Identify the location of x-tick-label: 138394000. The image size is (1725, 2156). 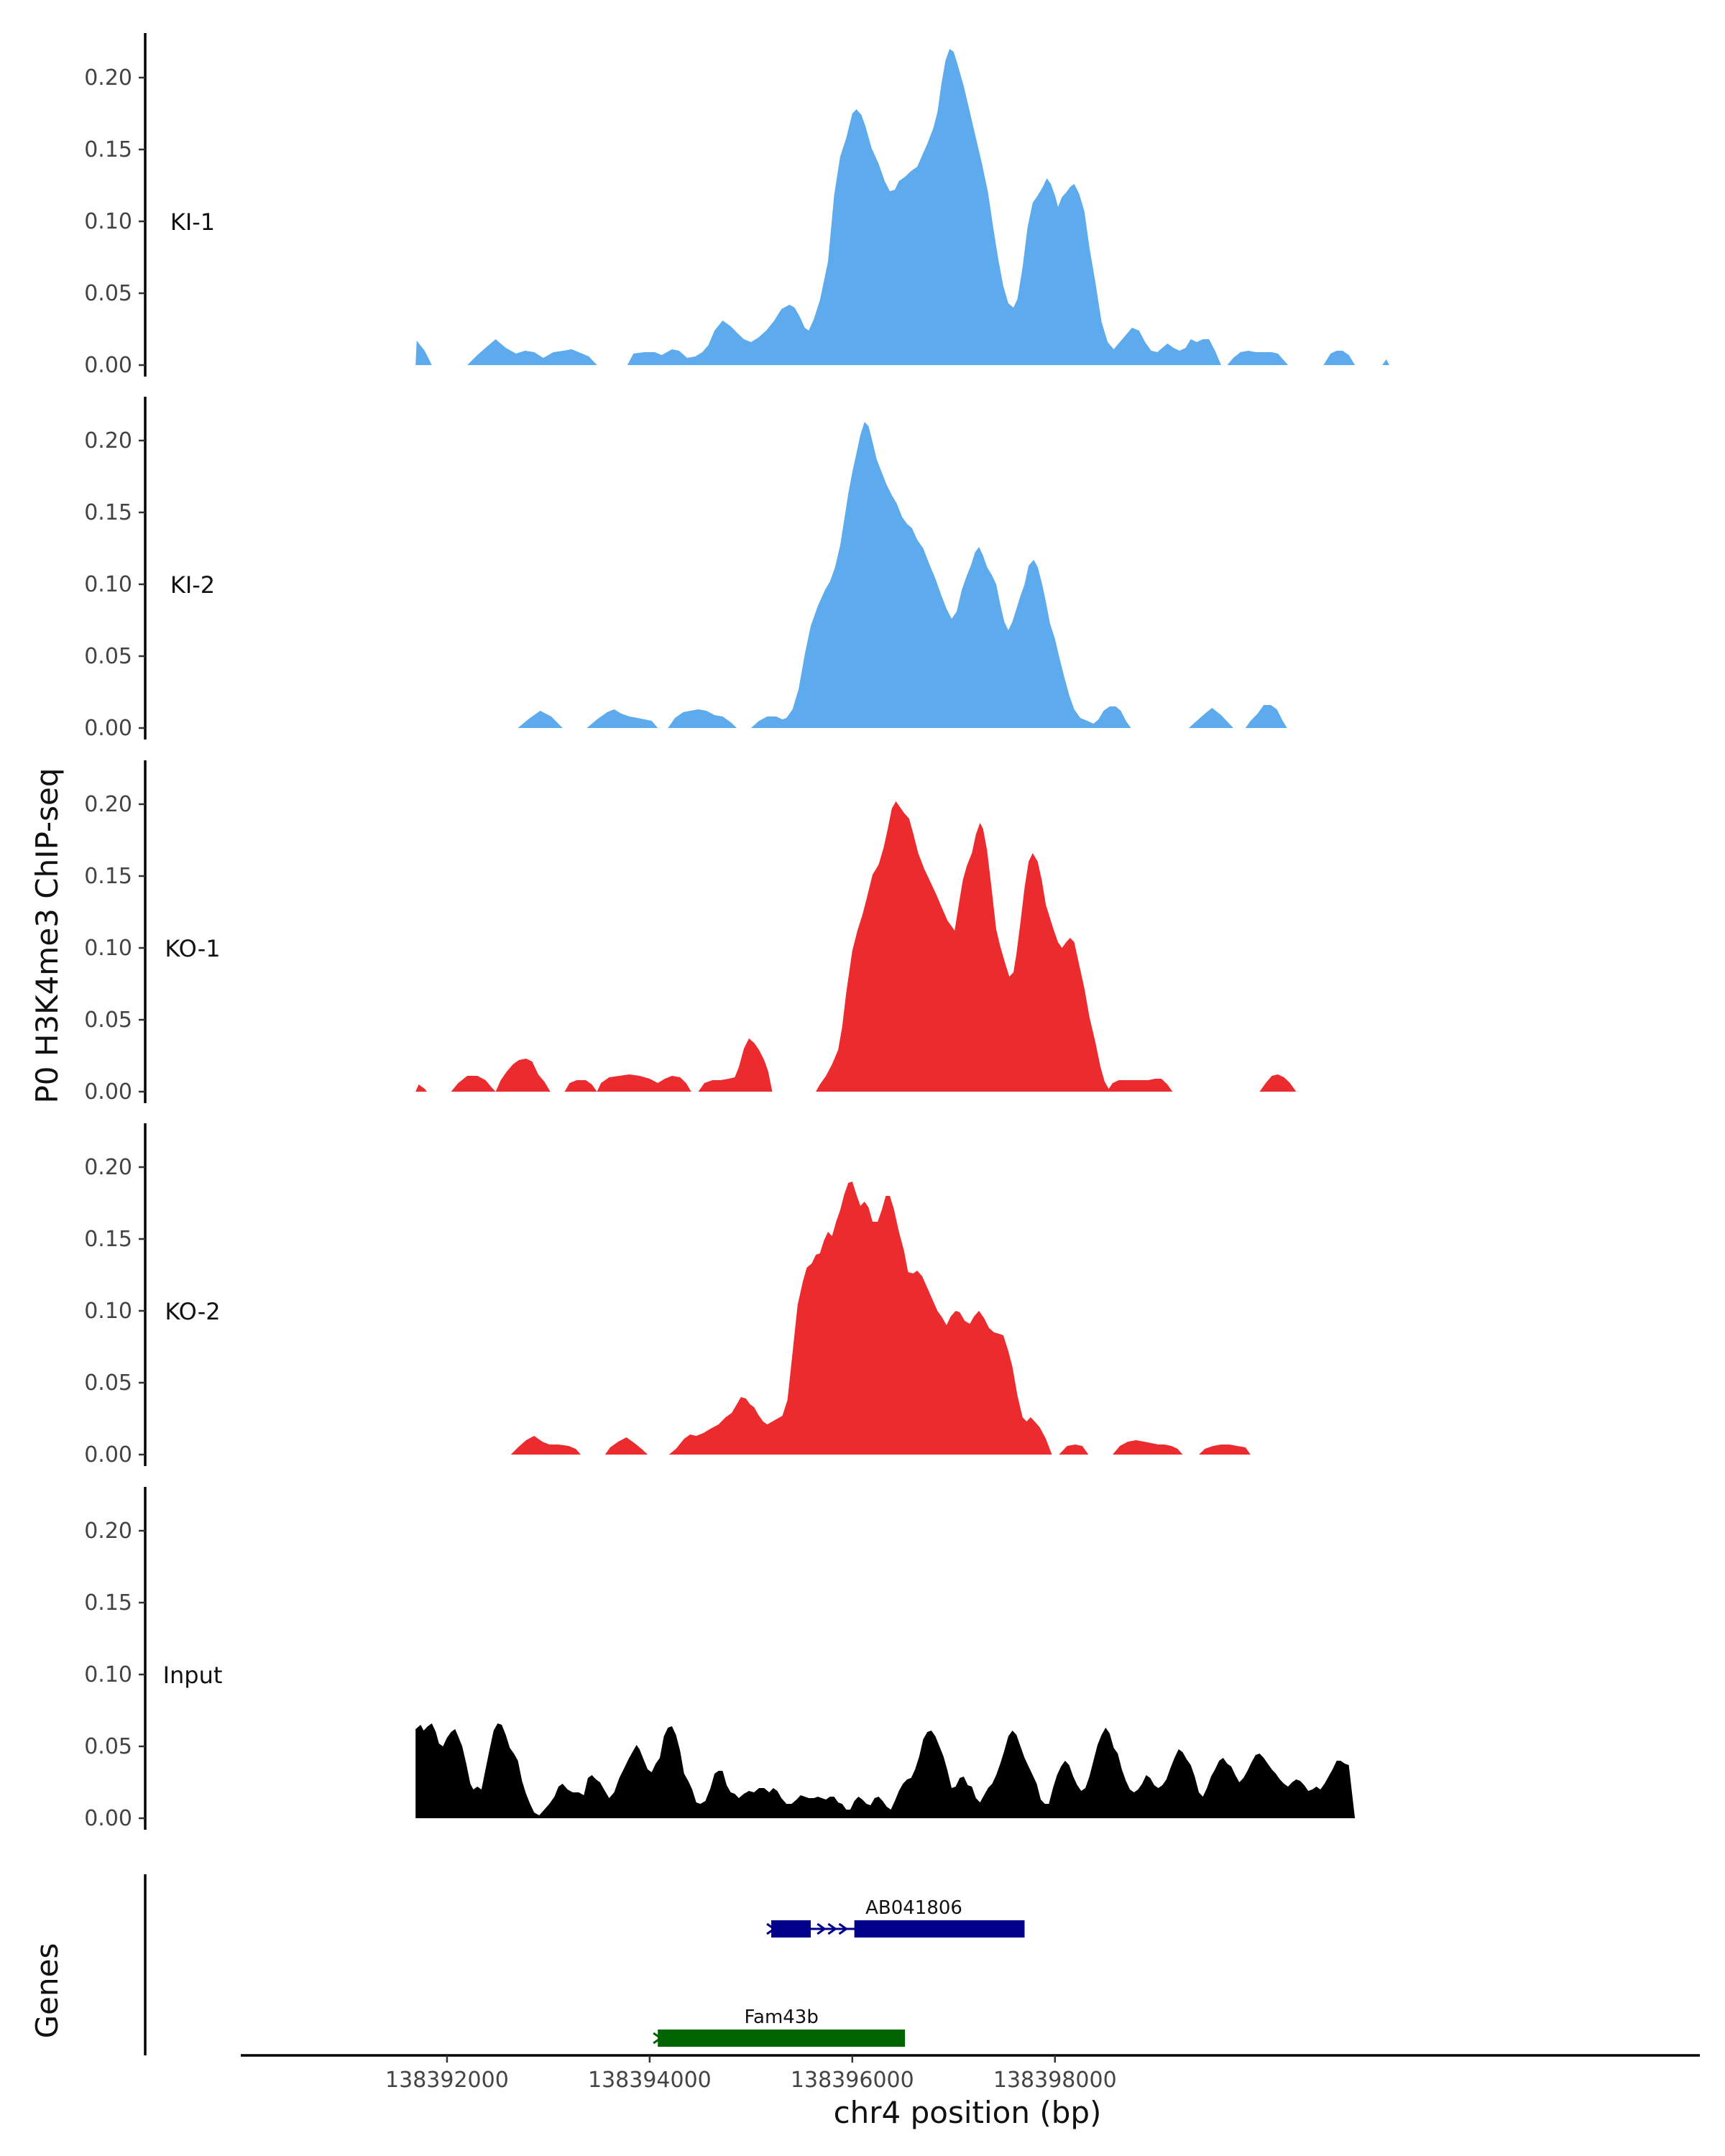
(650, 2080).